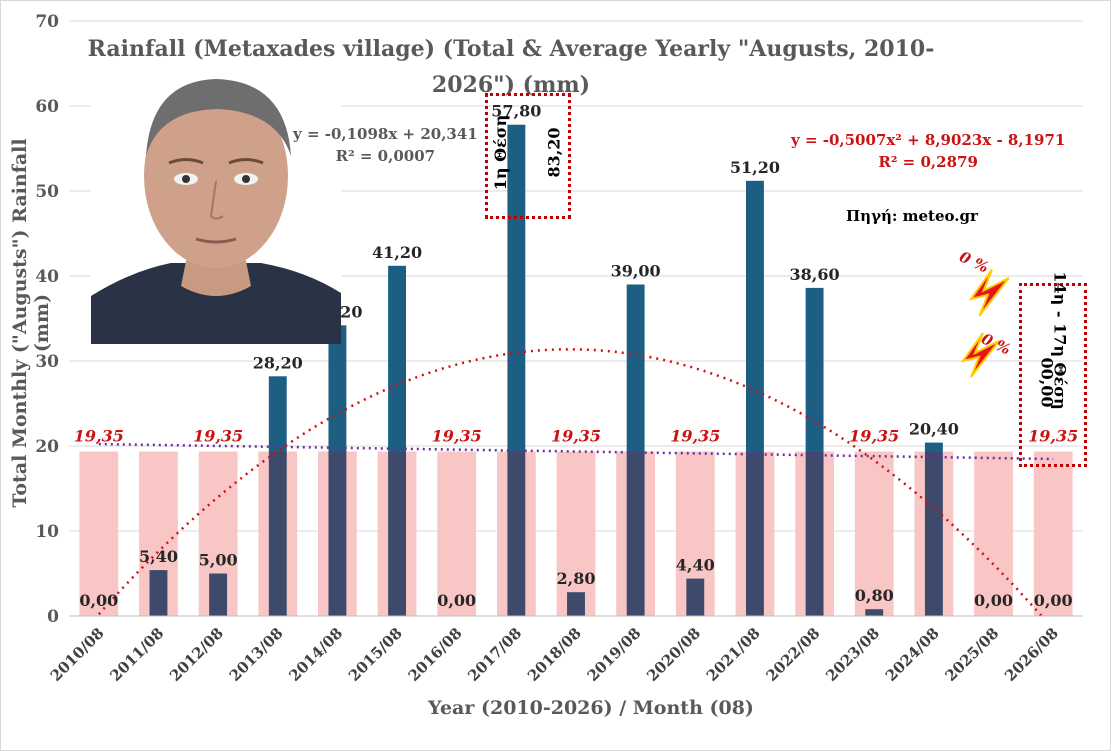 This screenshot has width=1111, height=751. What do you see at coordinates (591, 708) in the screenshot?
I see `x-axis-title: Year (2010-2026) / Month (08)` at bounding box center [591, 708].